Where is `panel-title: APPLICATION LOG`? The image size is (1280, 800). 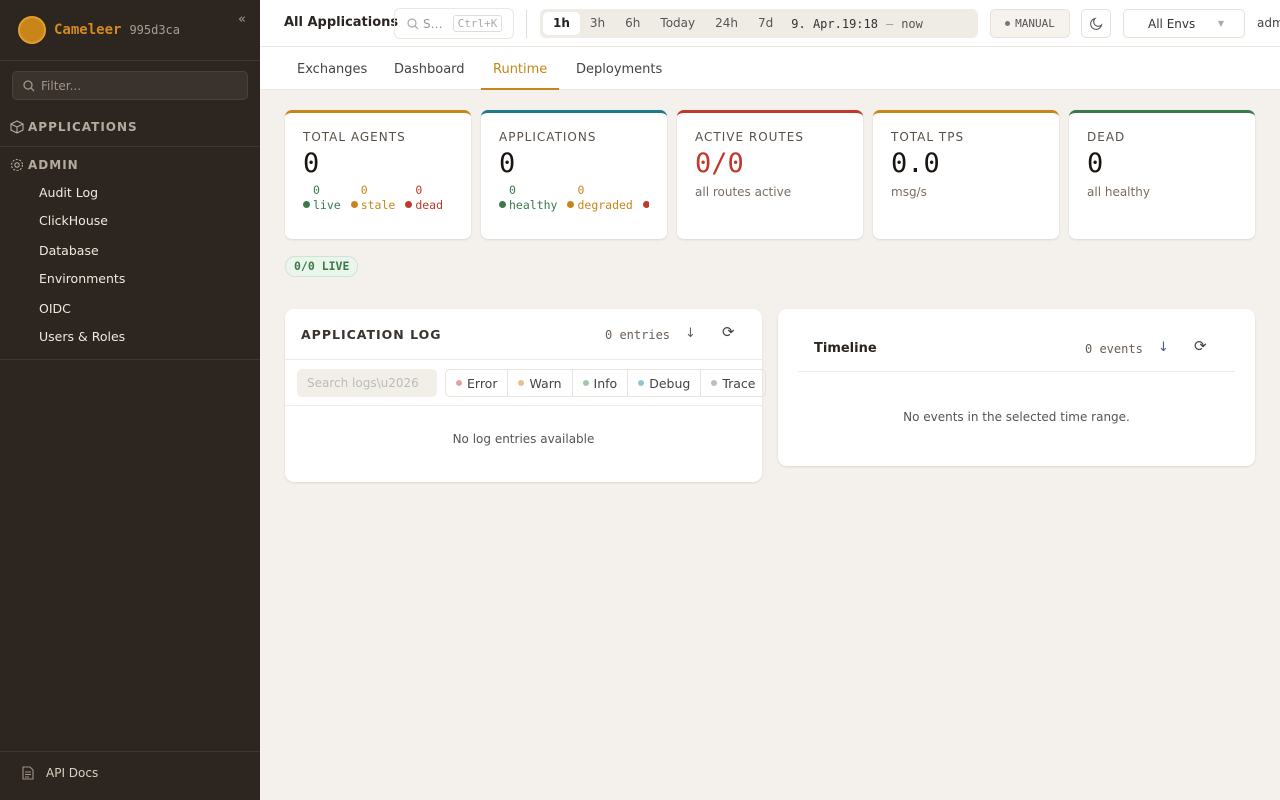
panel-title: APPLICATION LOG is located at coordinates (371, 334).